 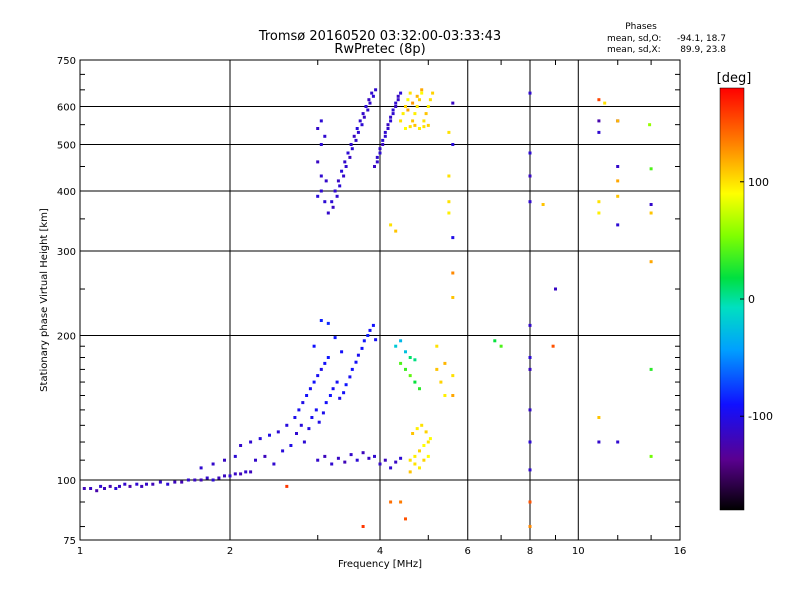 I want to click on y-tick-label: 200, so click(x=66, y=337).